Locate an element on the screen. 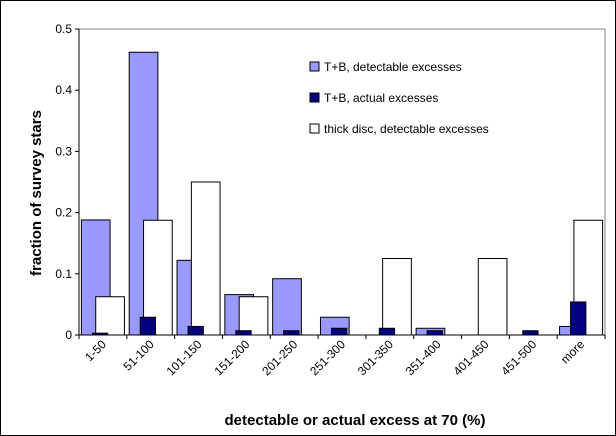 Image resolution: width=616 pixels, height=436 pixels. y-tick-label: 0.3 is located at coordinates (63, 151).